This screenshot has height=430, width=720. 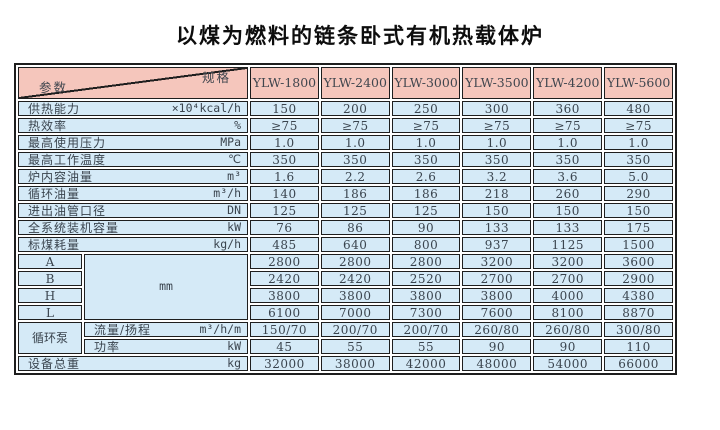 What do you see at coordinates (234, 227) in the screenshot?
I see `unit-label: kW` at bounding box center [234, 227].